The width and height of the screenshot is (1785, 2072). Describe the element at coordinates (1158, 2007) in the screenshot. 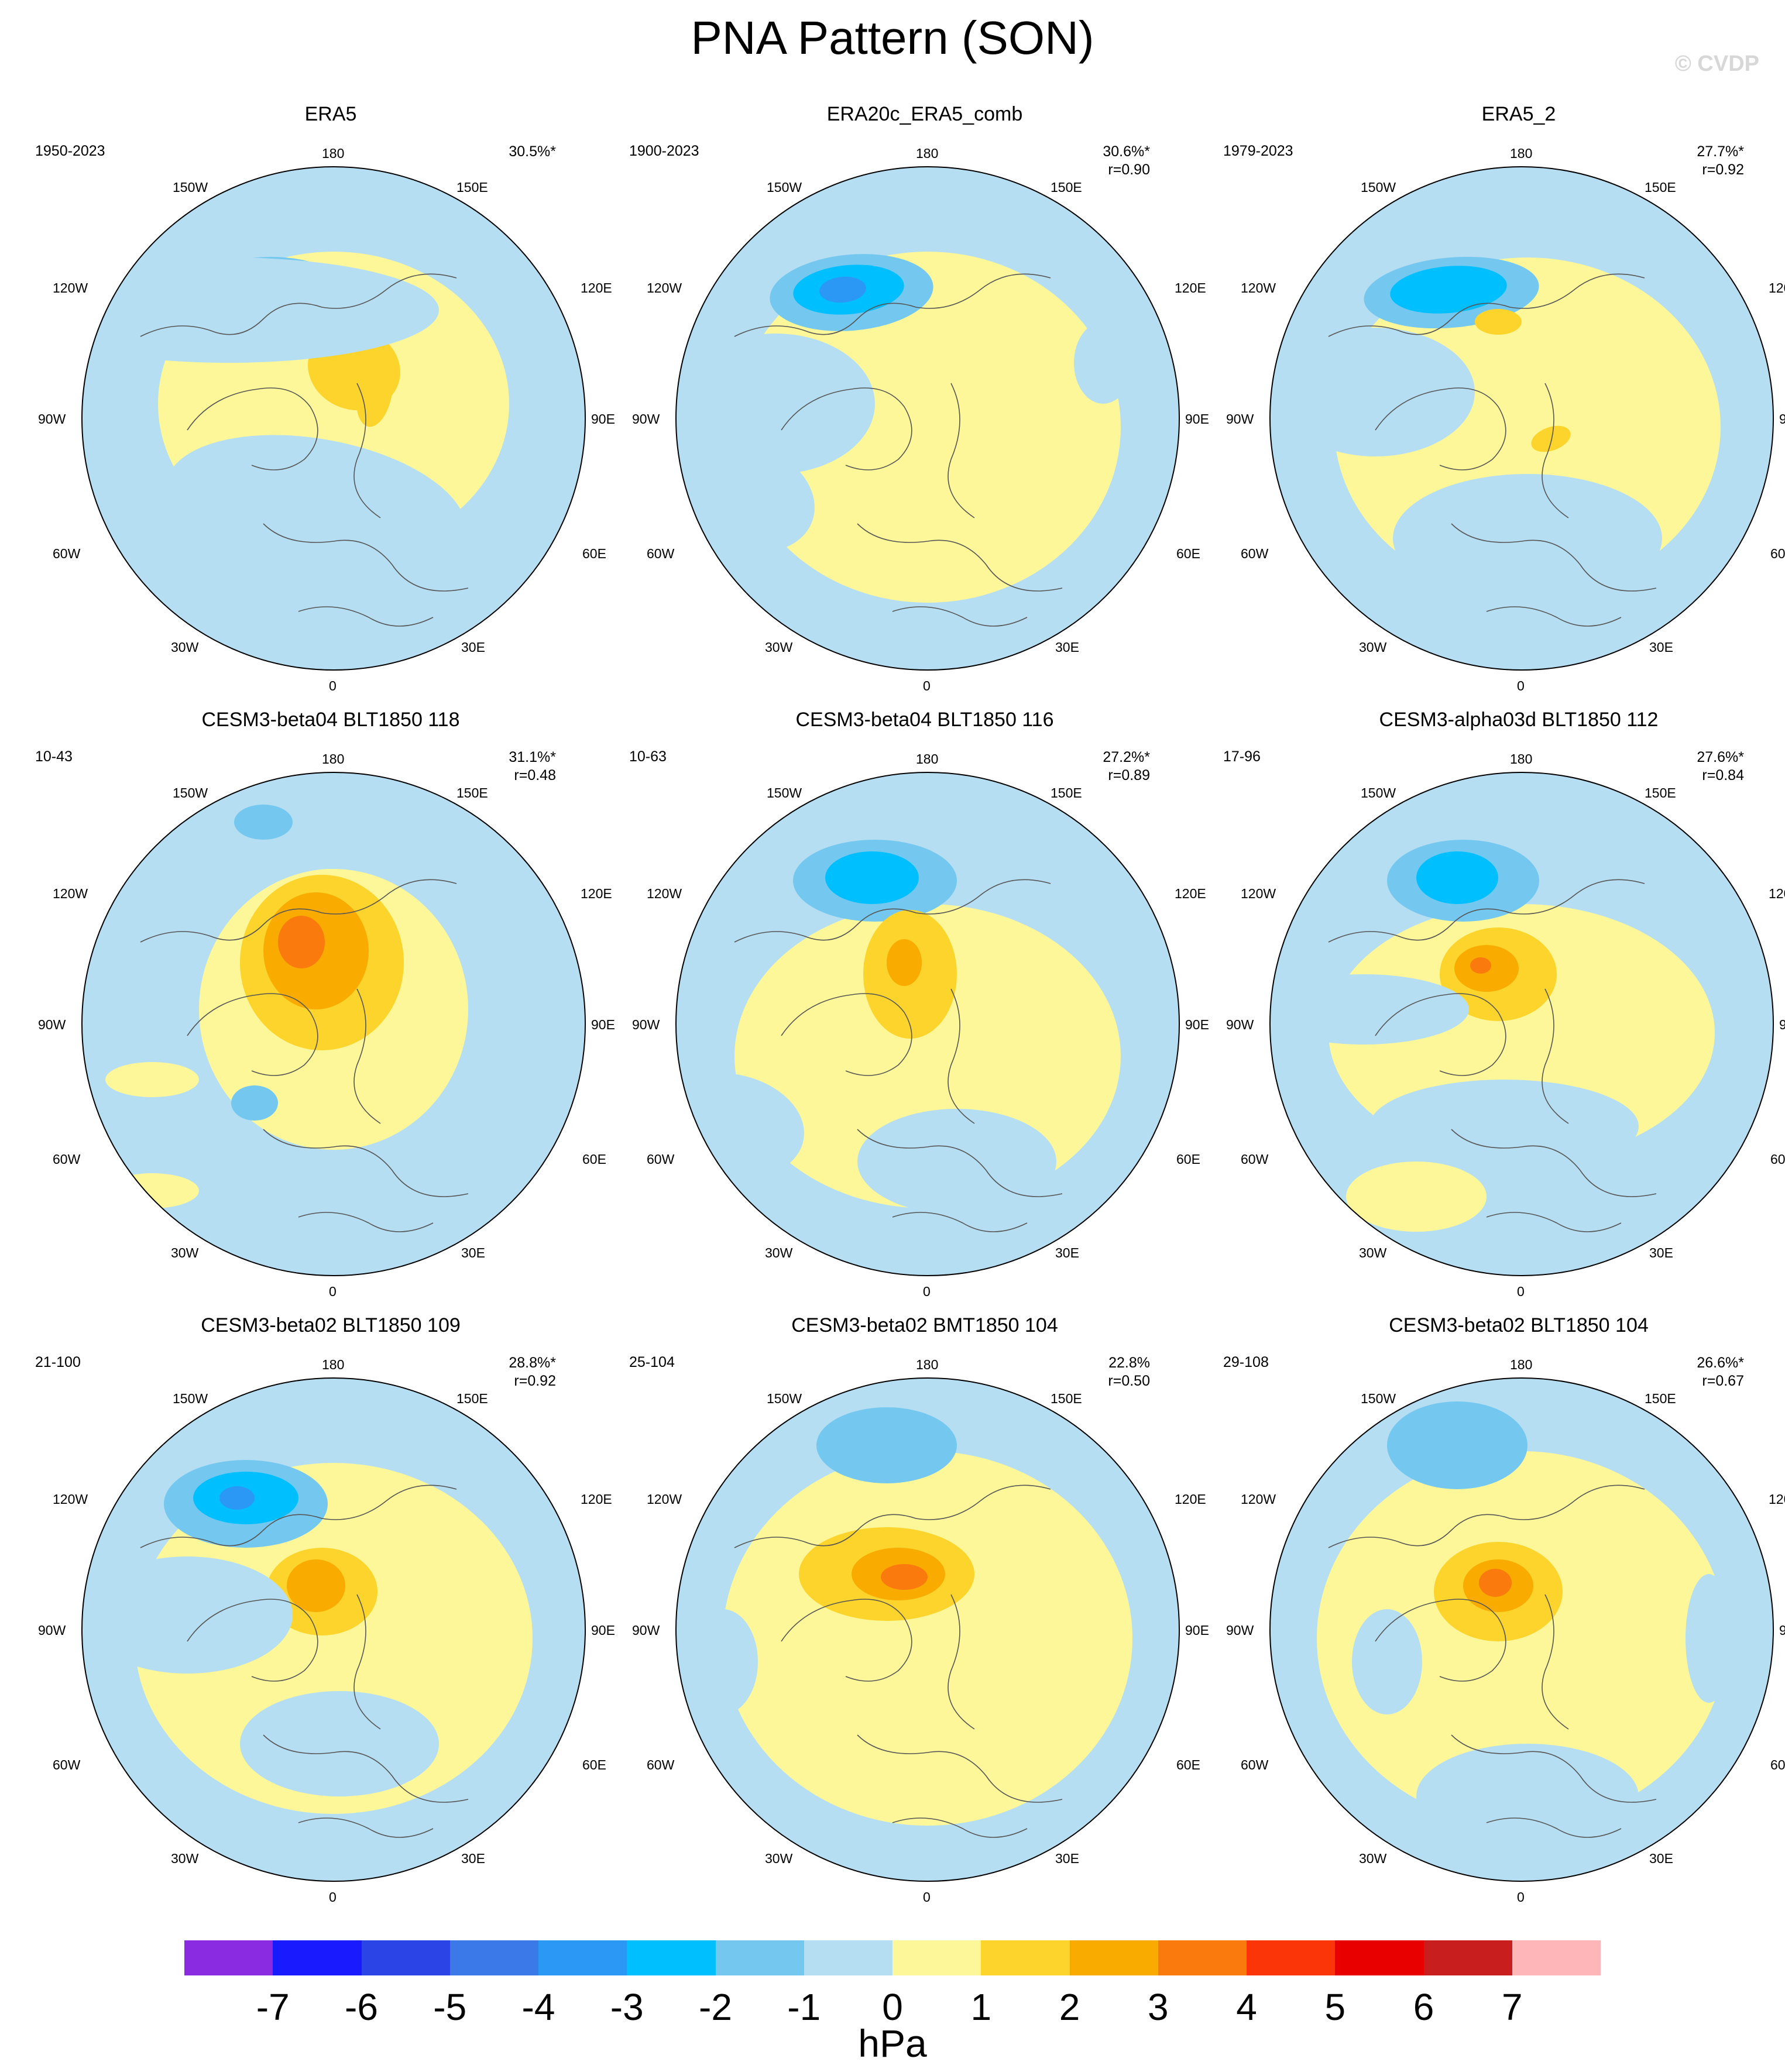

I see `colorbar-tick-label: 3` at that location.